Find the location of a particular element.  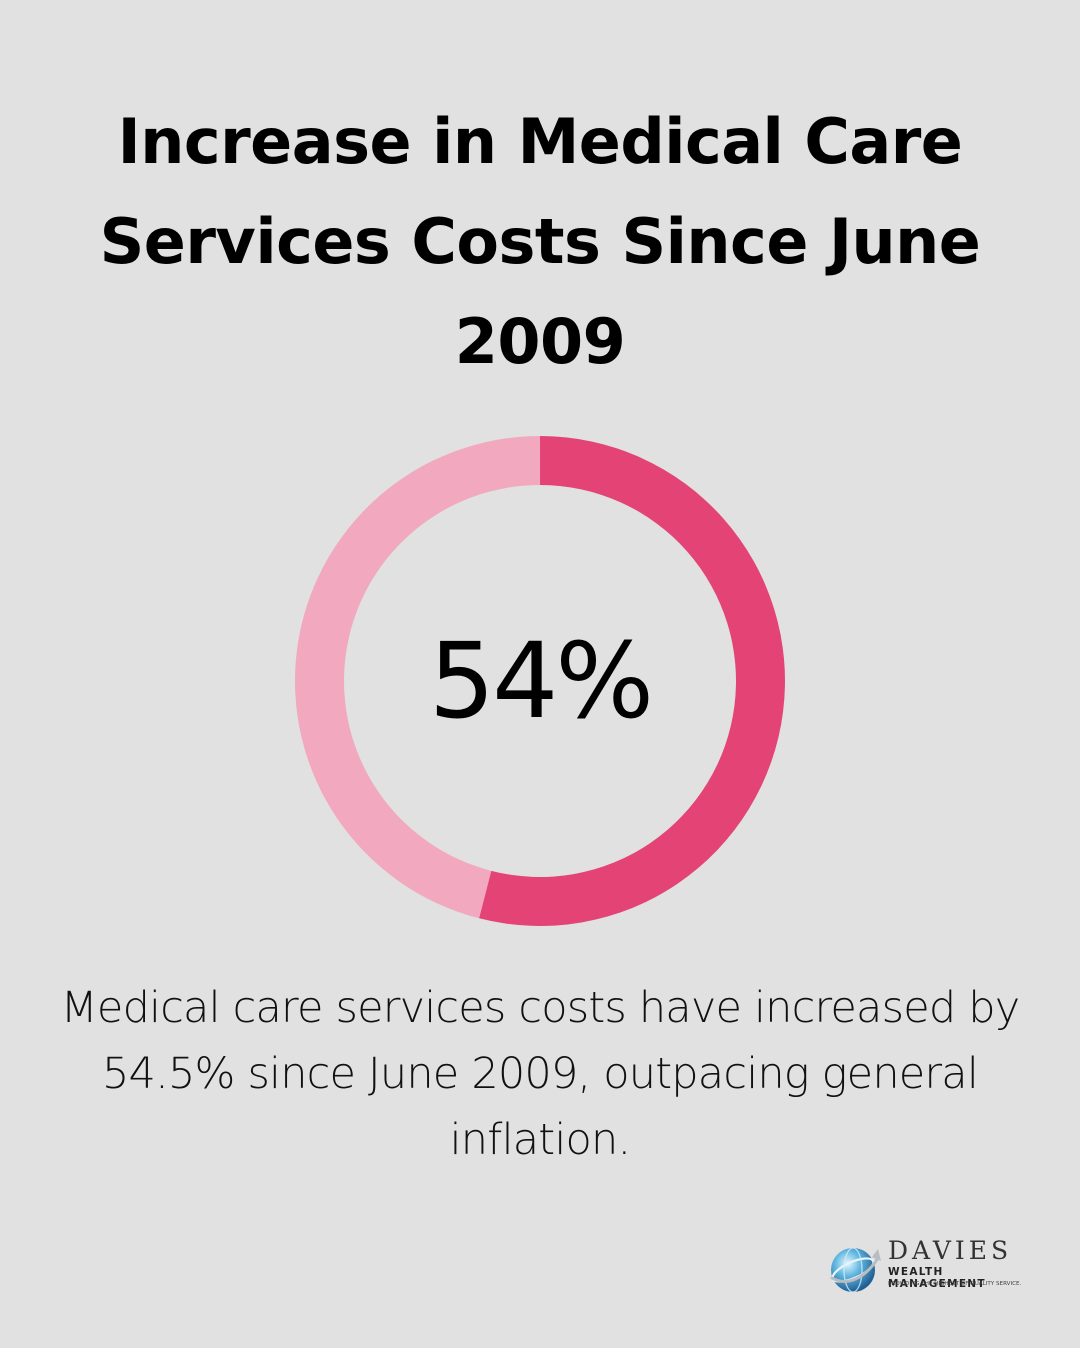

globe-icon is located at coordinates (855, 1270).